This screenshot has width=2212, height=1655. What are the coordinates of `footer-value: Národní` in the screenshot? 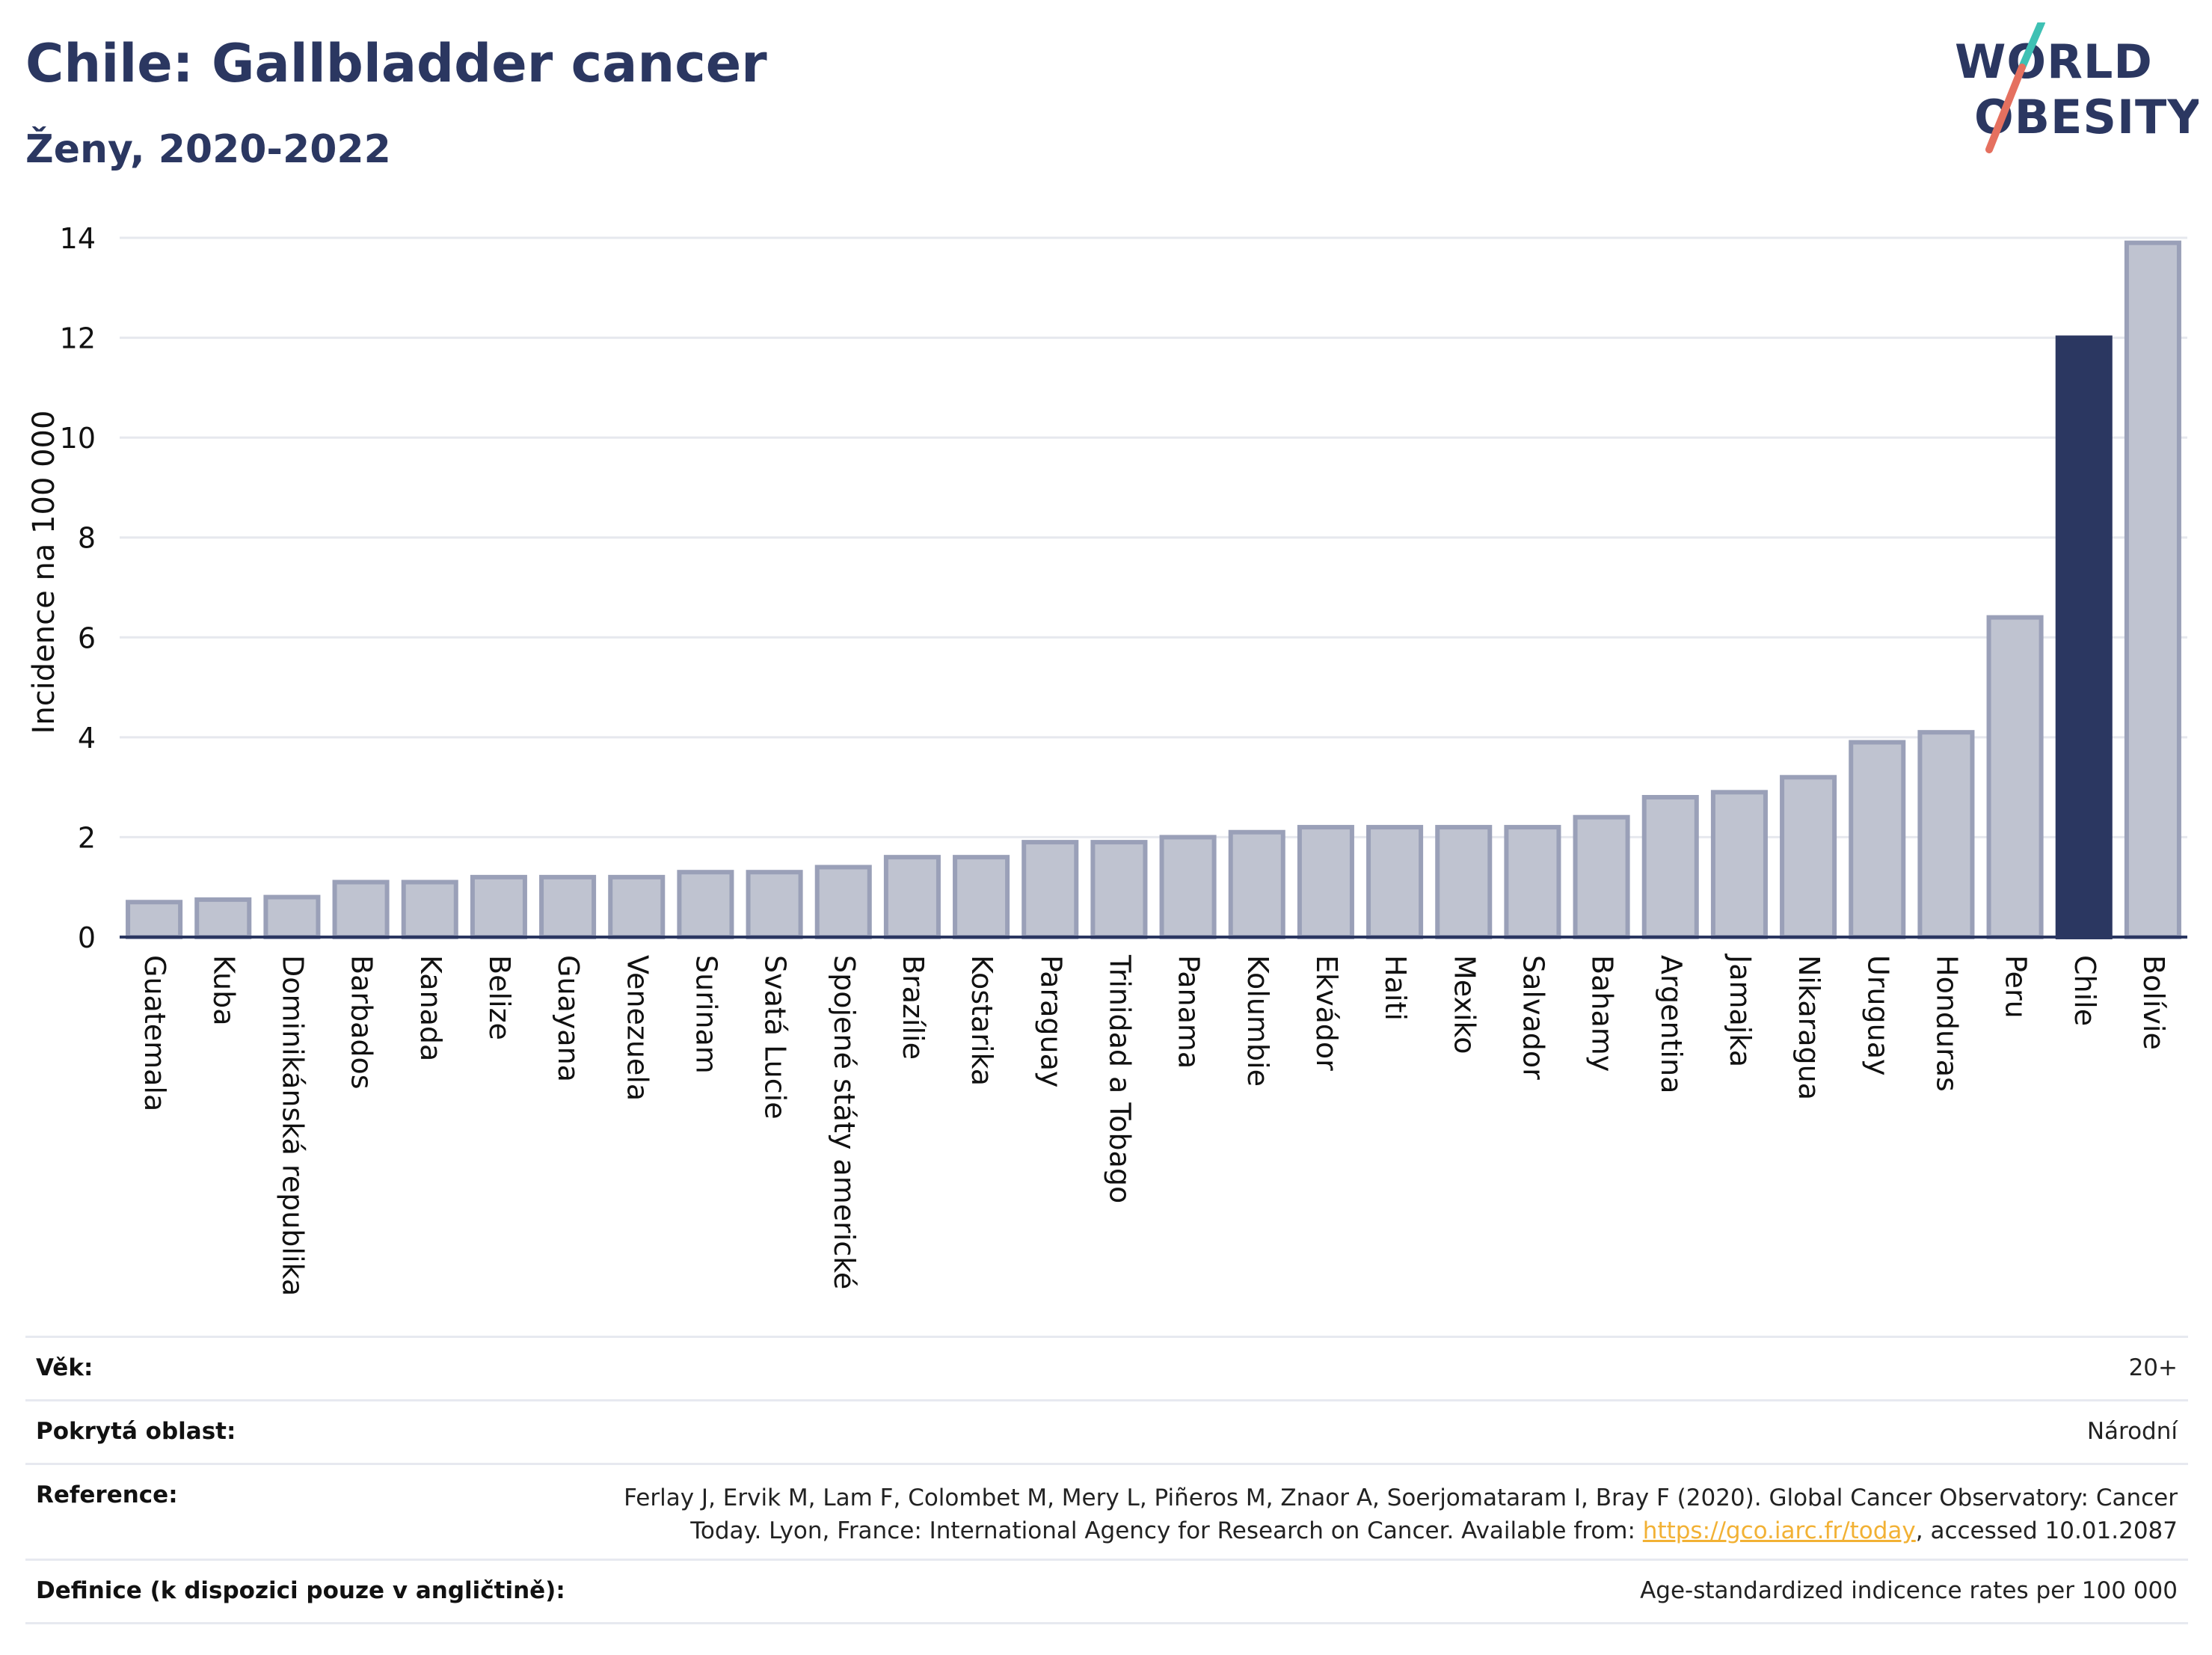 It's located at (2132, 1431).